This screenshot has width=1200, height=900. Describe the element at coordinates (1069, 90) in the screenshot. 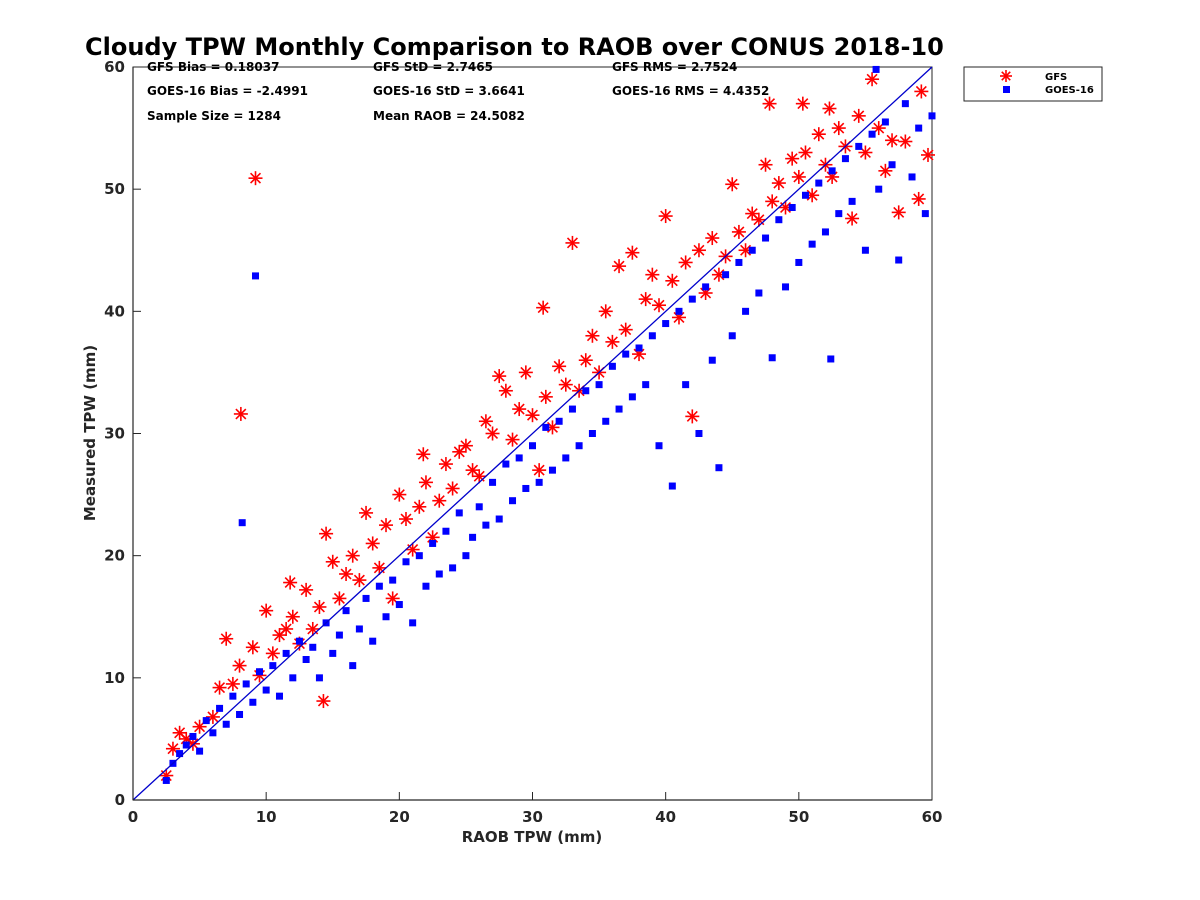

I see `legend-goes-label: GOES-16` at that location.